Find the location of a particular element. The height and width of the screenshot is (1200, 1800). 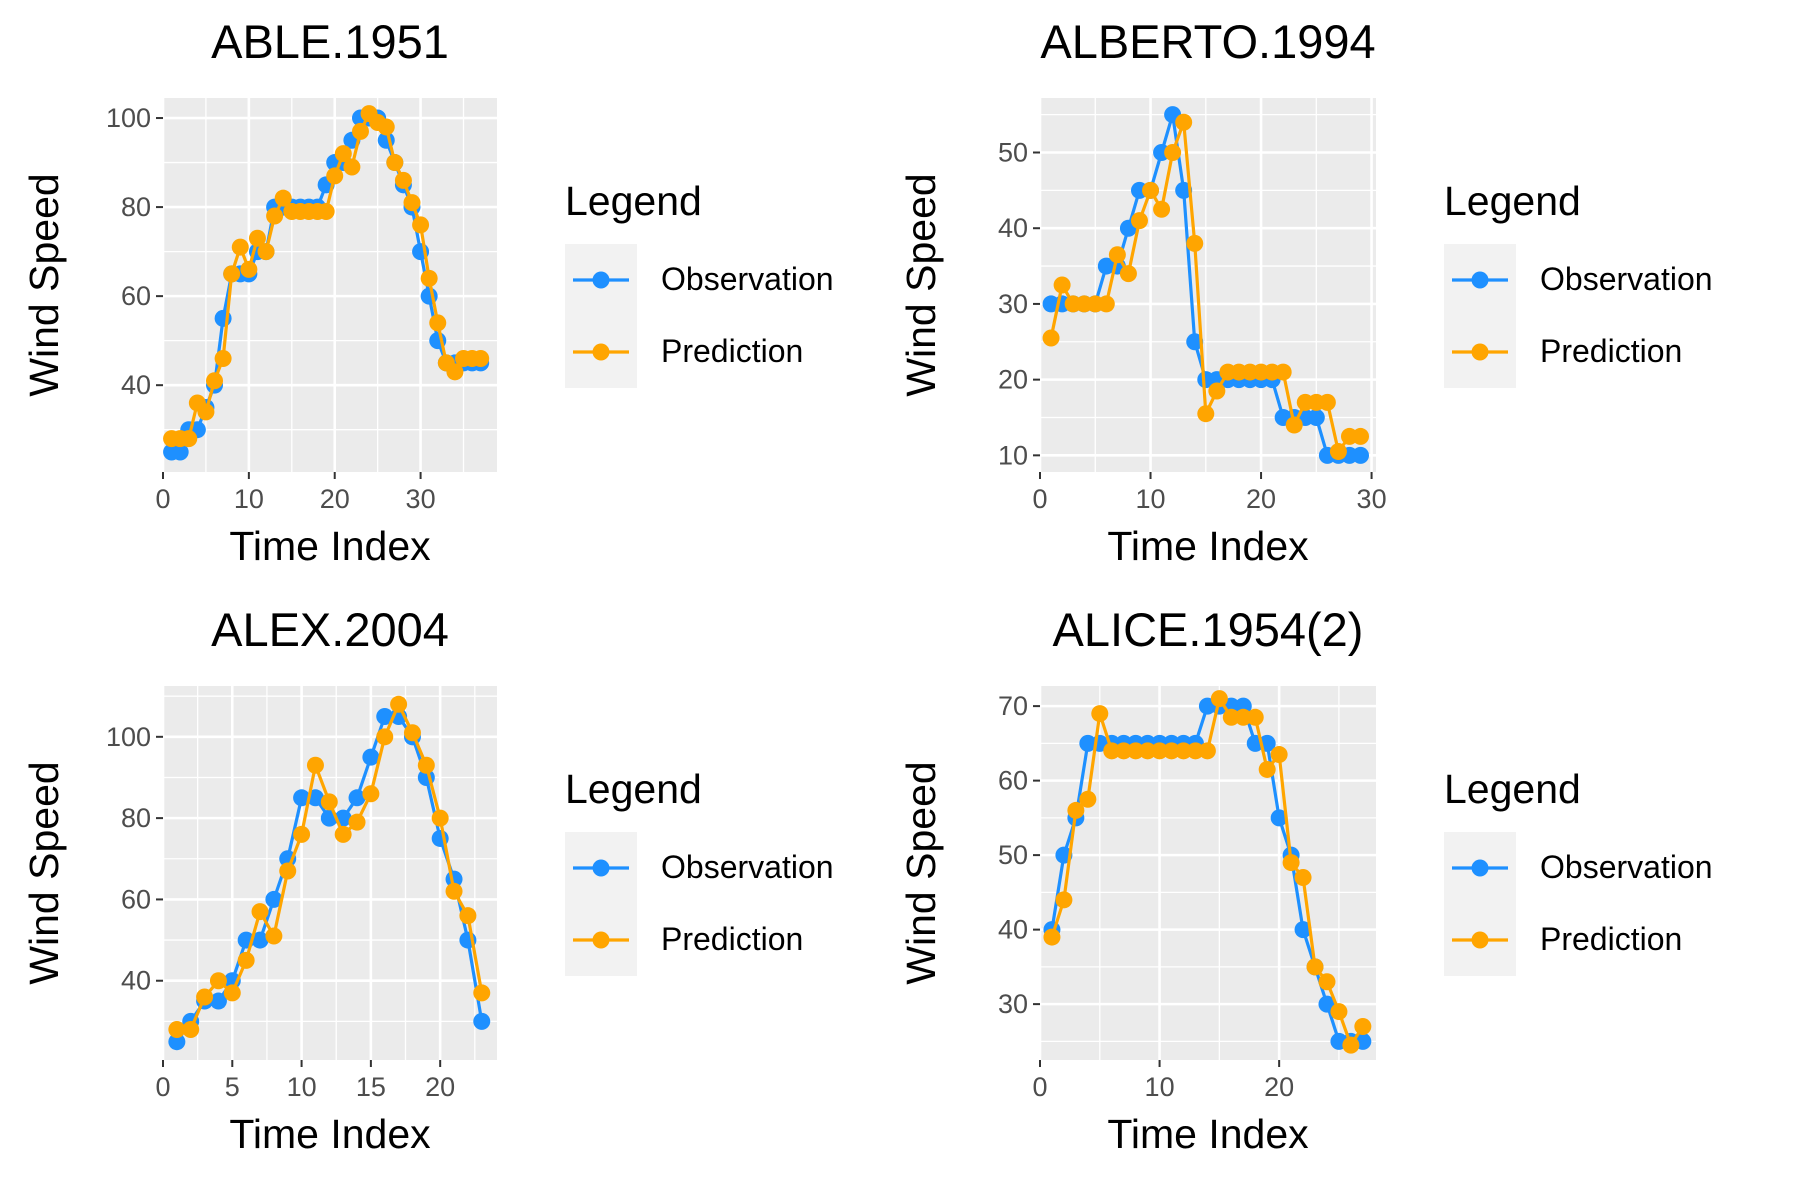

chart-title: ABLE.1951 is located at coordinates (330, 41).